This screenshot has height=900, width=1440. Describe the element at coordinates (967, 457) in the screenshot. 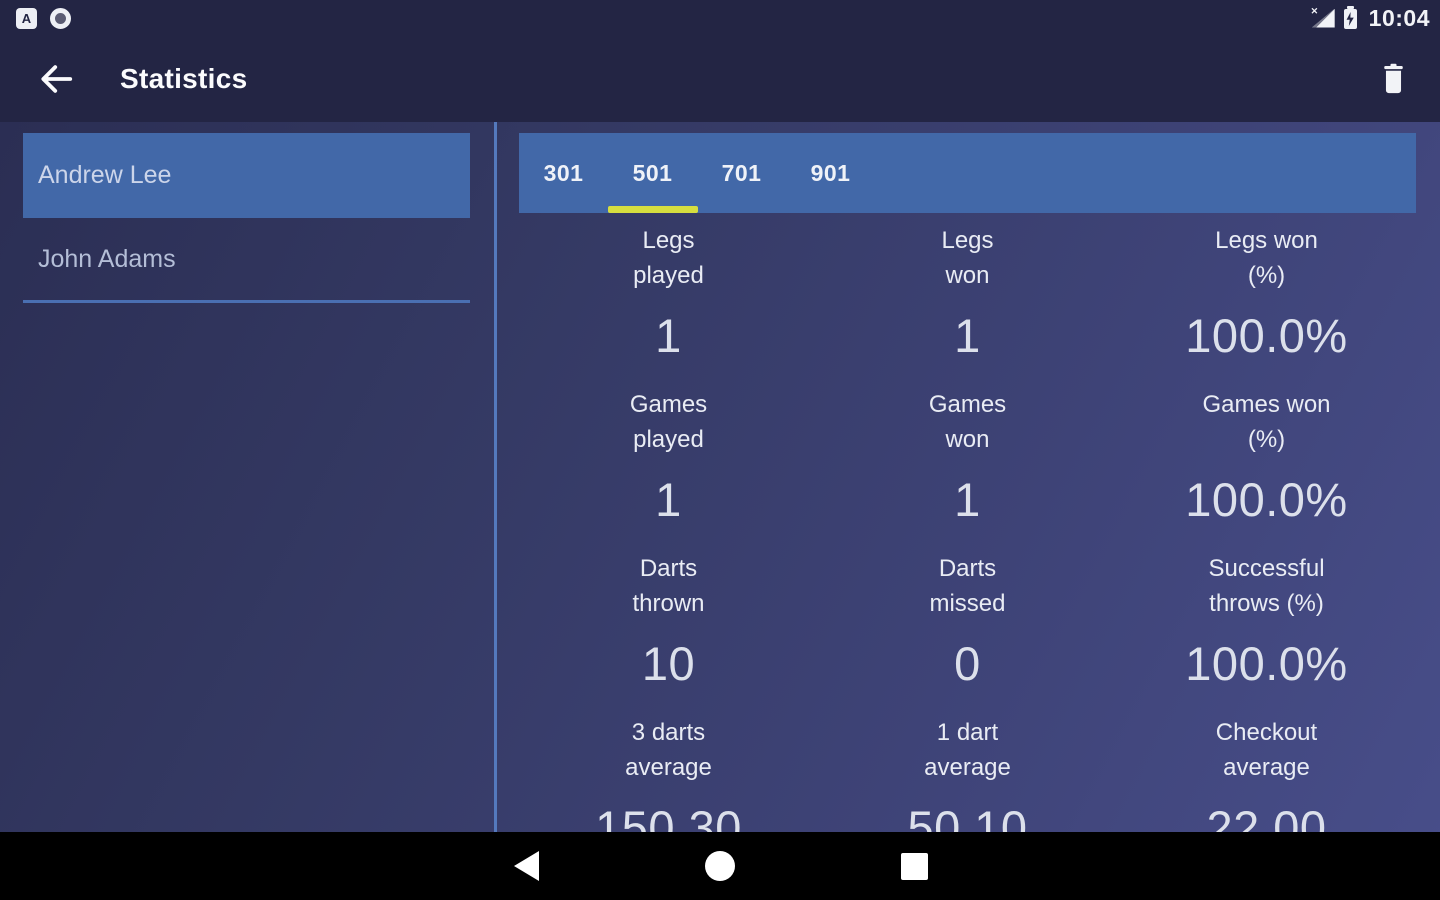

I see `stat-games-won: Games won 1` at that location.